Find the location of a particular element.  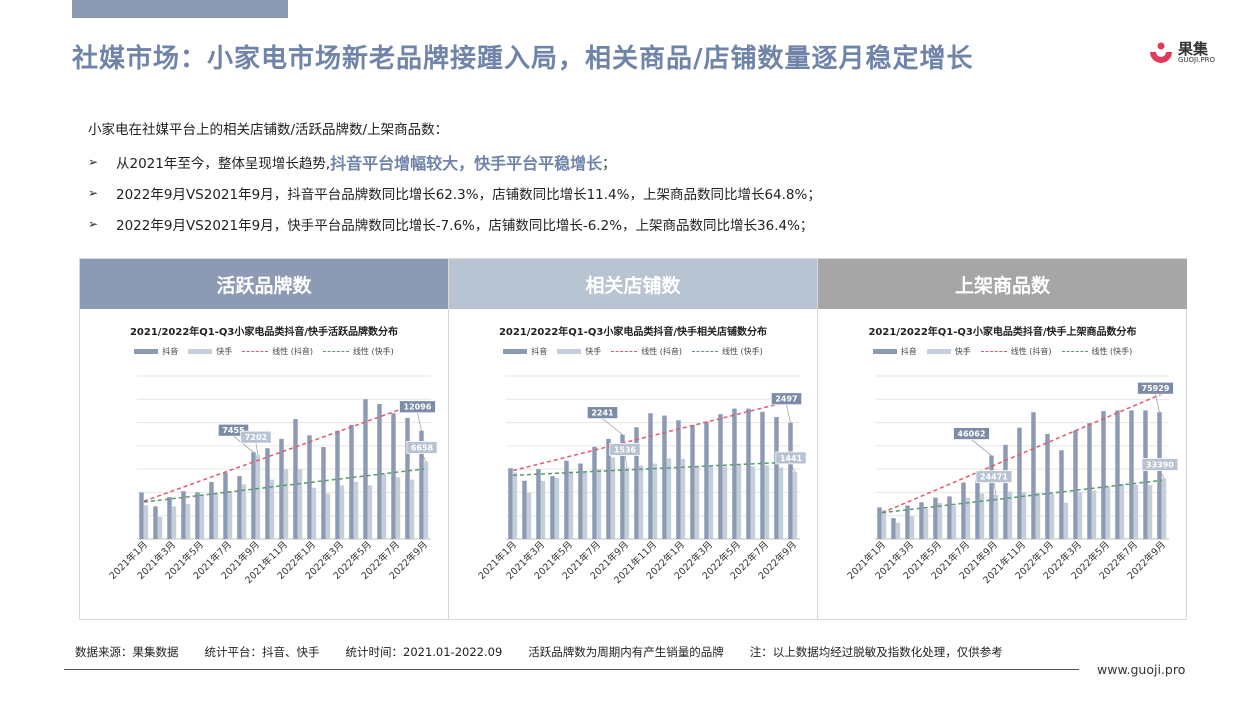

data-label: 7455 is located at coordinates (233, 430).